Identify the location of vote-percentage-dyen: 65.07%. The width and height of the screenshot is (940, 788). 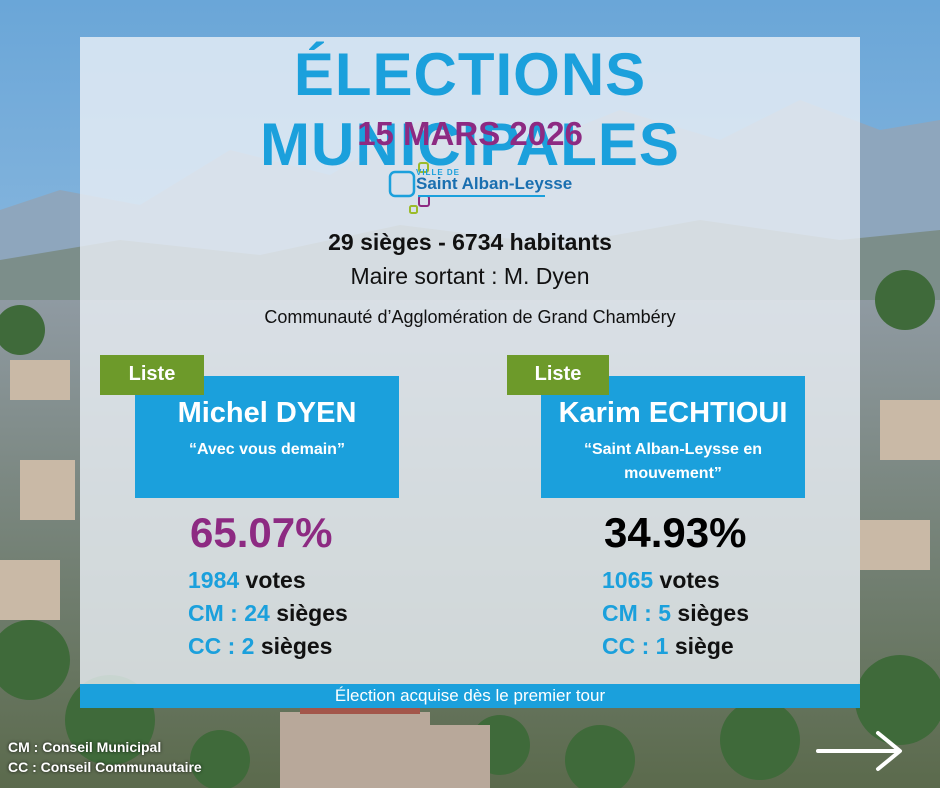
(261, 532).